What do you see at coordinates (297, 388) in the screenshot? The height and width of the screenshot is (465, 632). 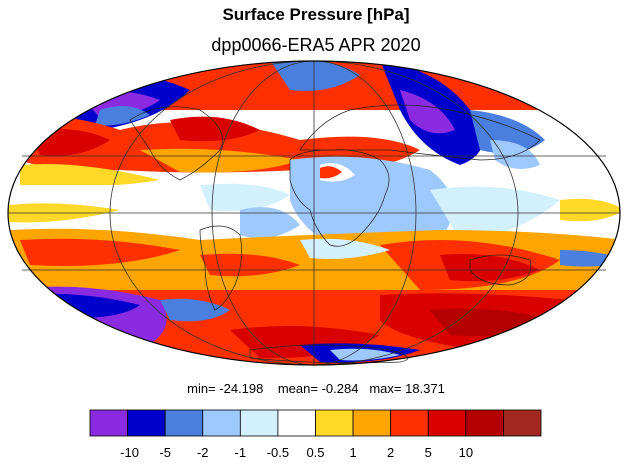 I see `mean-label: mean=` at bounding box center [297, 388].